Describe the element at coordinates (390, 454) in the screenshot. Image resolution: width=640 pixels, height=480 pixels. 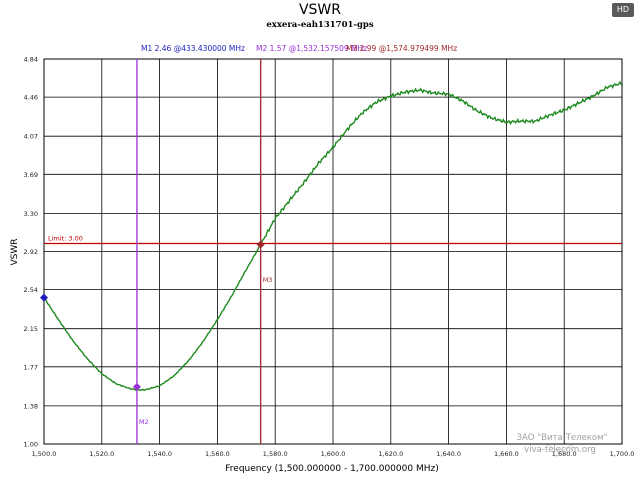
I see `x-tick-label: 1,620.0` at that location.